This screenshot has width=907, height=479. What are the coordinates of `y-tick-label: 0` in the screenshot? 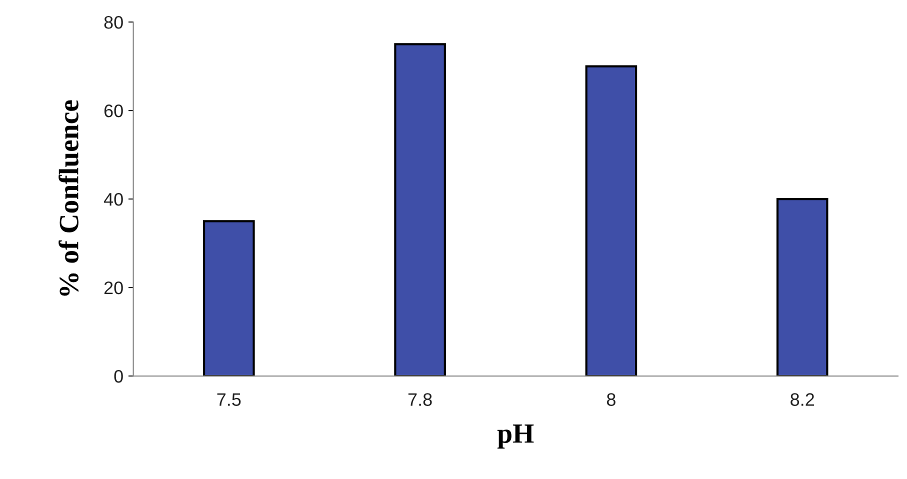 It's located at (118, 376).